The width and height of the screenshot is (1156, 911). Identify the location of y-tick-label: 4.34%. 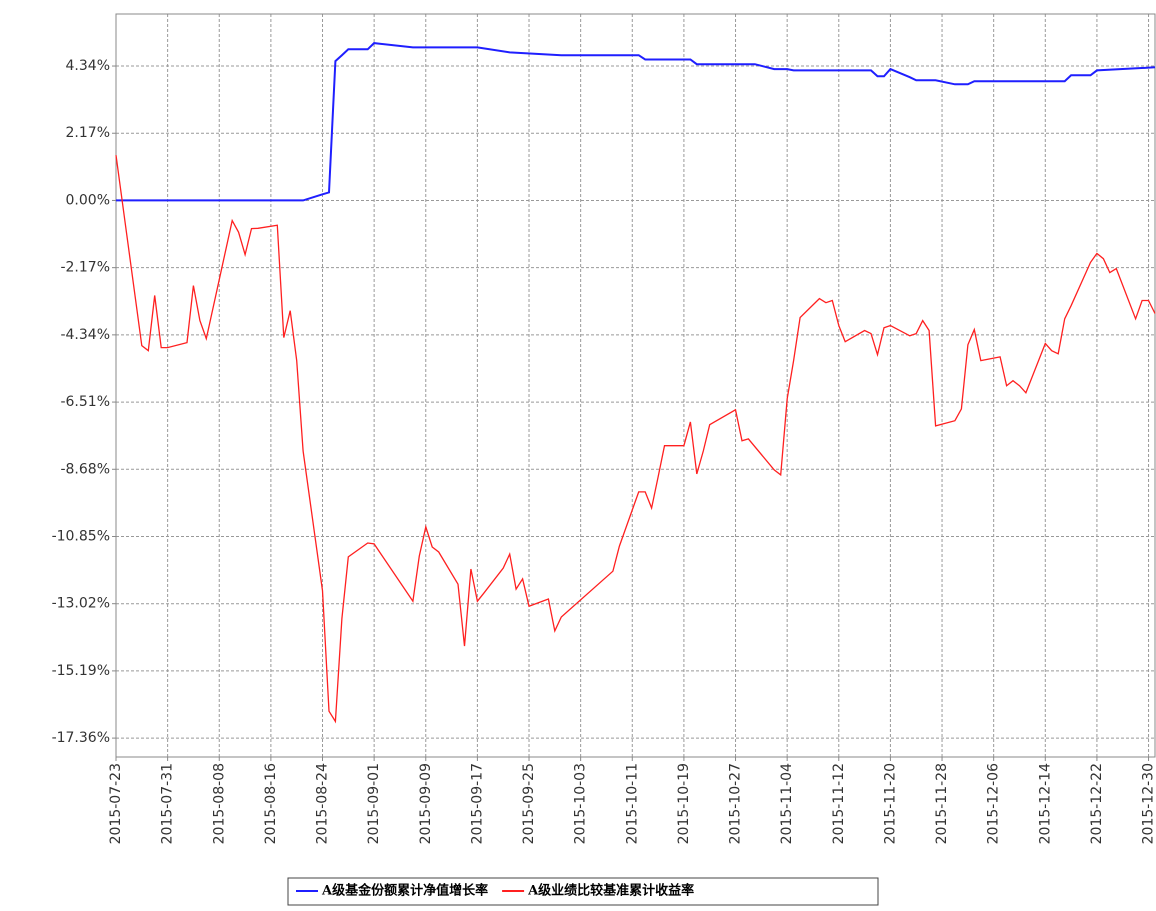
(88, 66).